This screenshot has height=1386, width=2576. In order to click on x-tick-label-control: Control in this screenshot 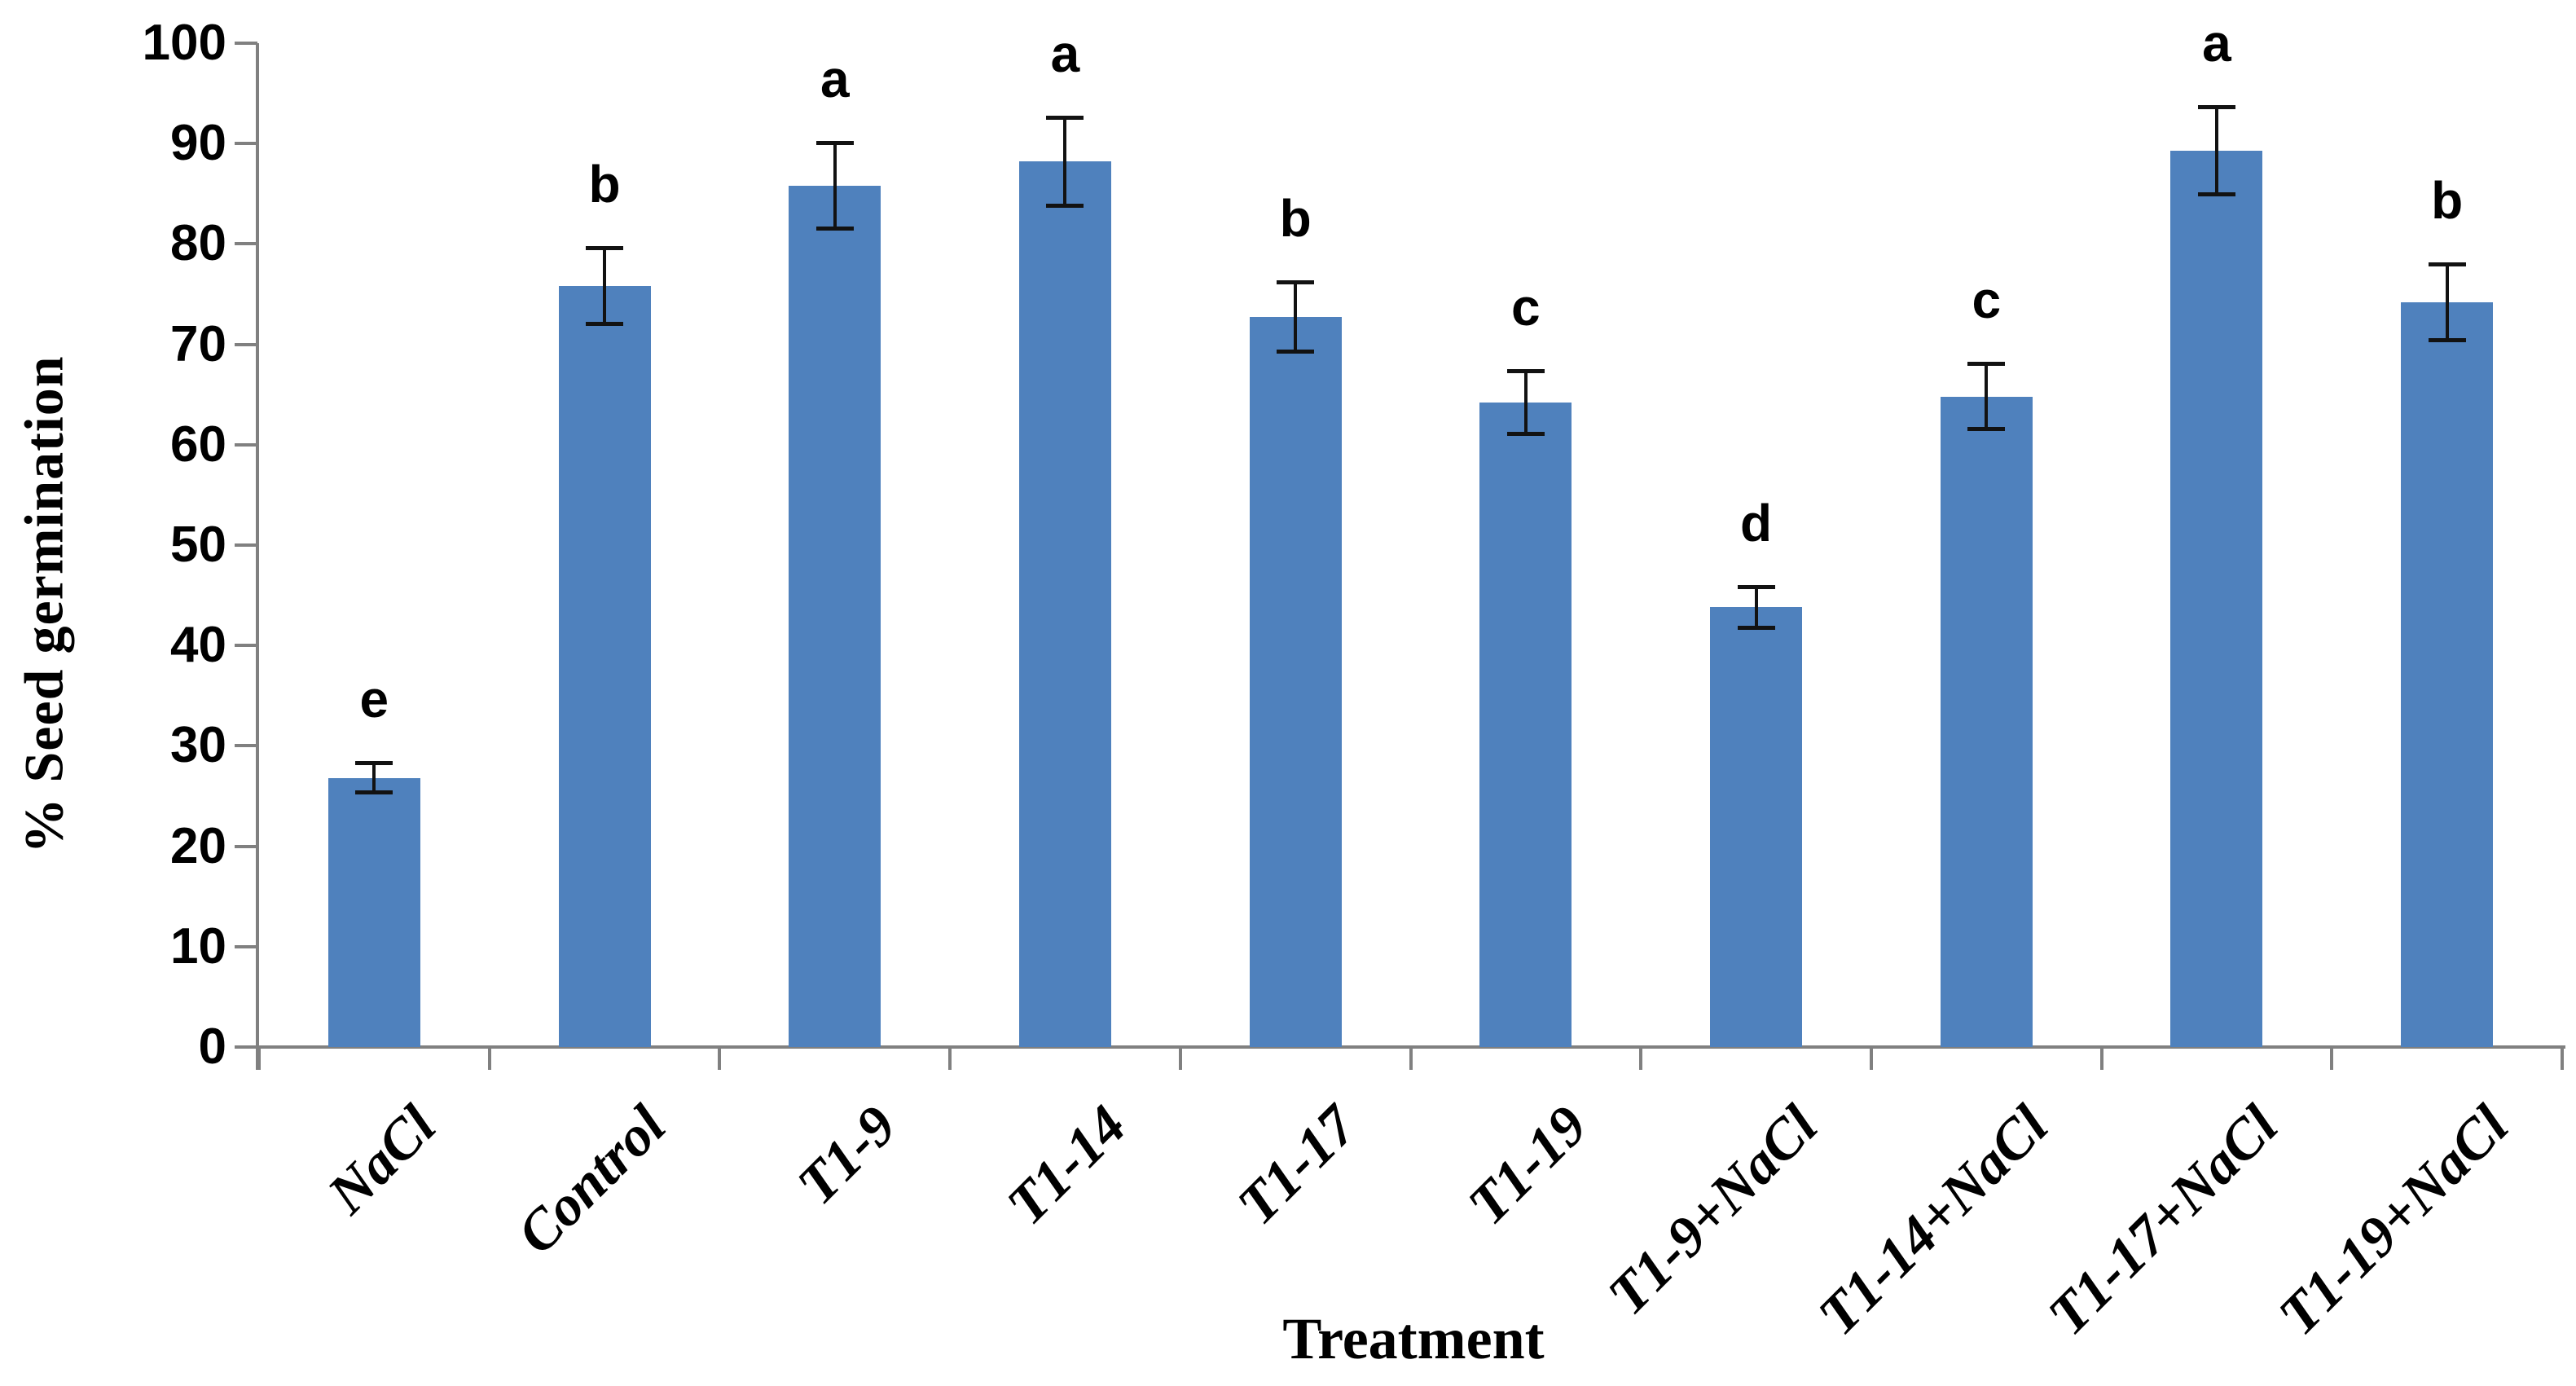, I will do `click(592, 1179)`.